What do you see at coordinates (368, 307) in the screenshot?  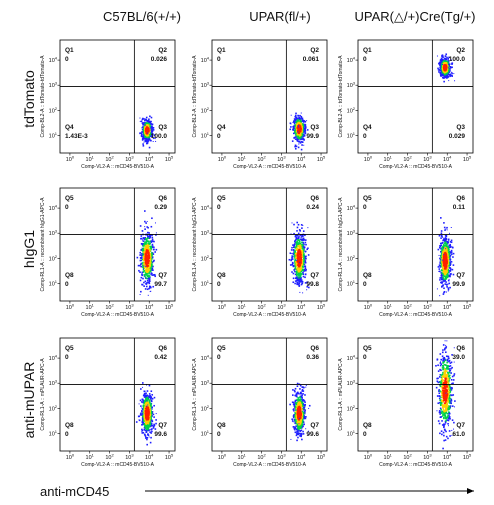 I see `x-tick-label: 10⁰` at bounding box center [368, 307].